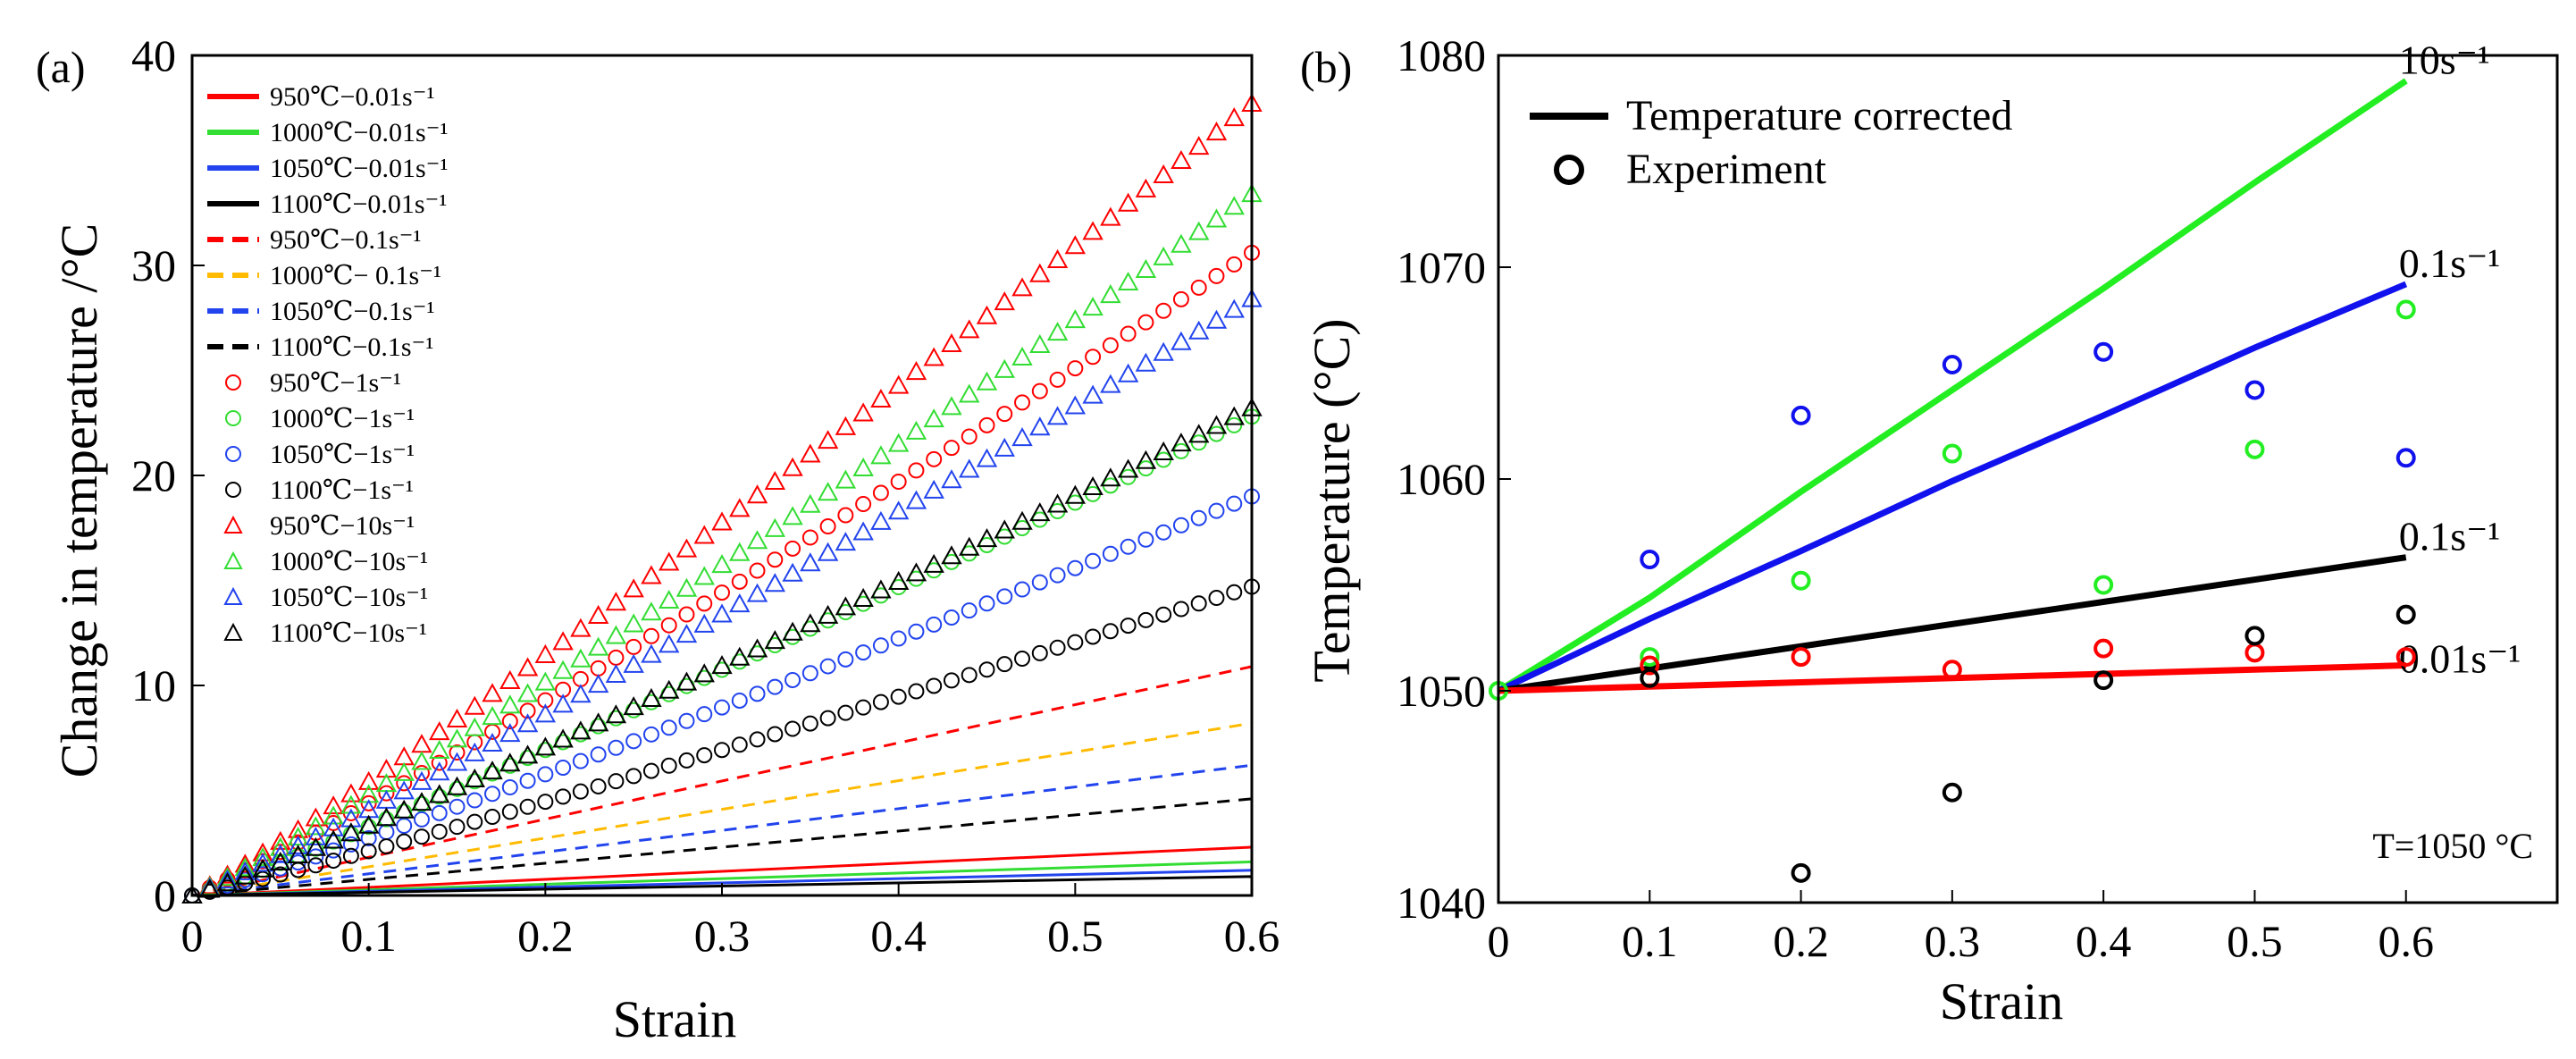  Describe the element at coordinates (153, 265) in the screenshot. I see `y-tick-label: 30` at that location.